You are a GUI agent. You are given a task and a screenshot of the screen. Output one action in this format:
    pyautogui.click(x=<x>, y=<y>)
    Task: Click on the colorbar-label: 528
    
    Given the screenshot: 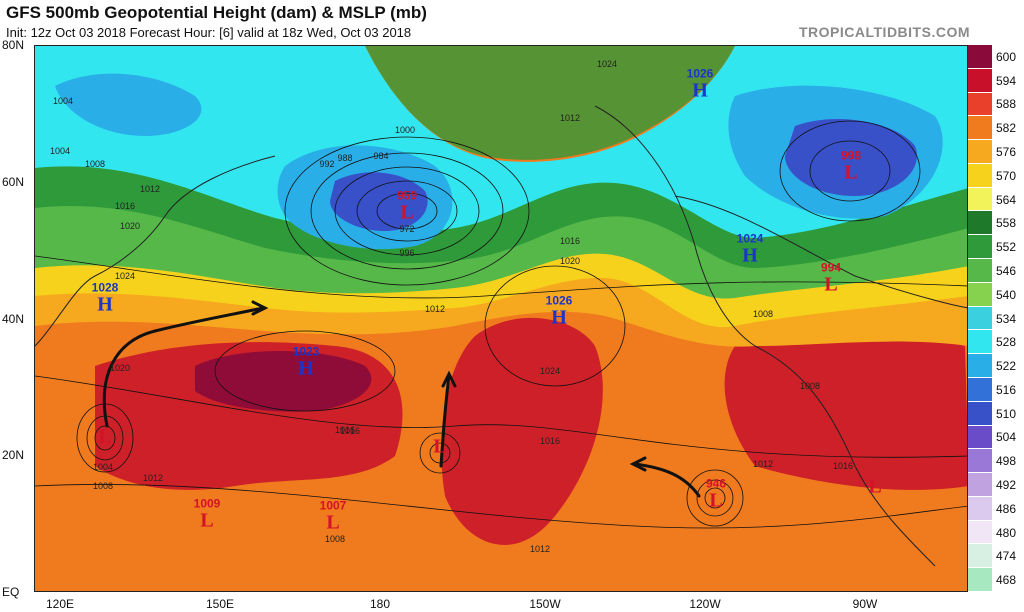 What is the action you would take?
    pyautogui.click(x=1006, y=342)
    